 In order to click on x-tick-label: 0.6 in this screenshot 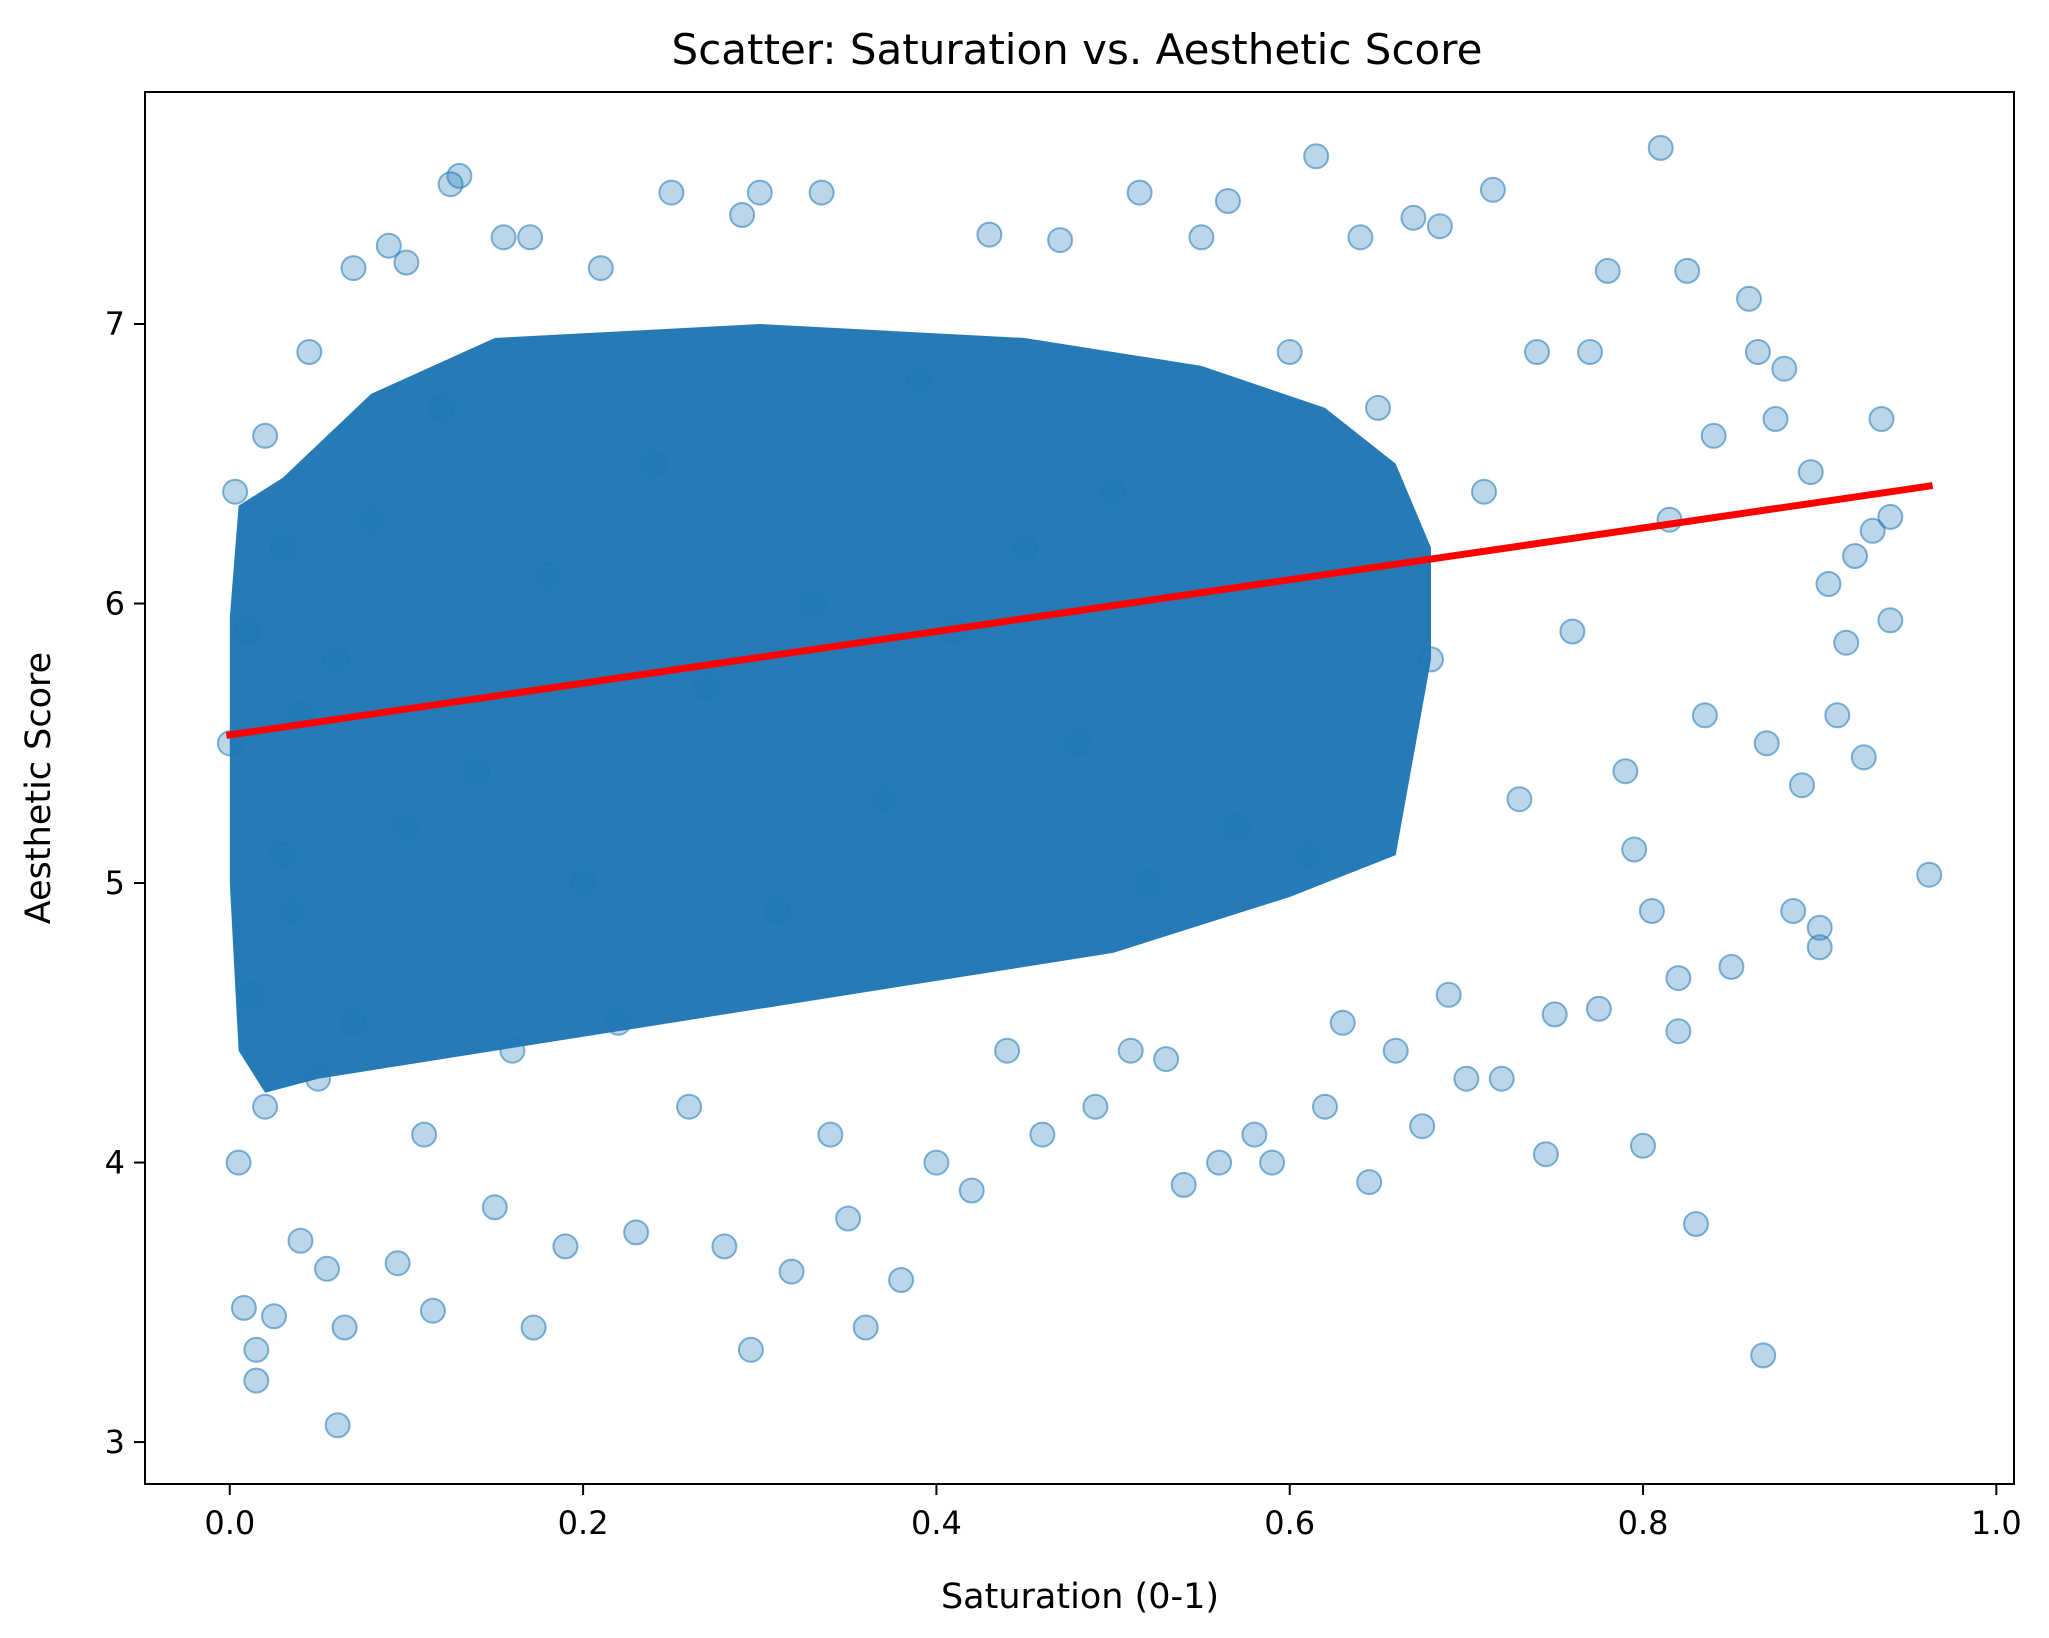, I will do `click(1289, 1523)`.